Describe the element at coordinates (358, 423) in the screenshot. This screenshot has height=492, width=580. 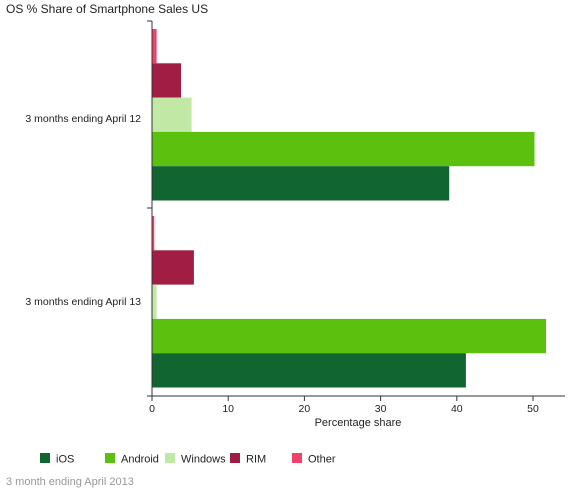
I see `x-axis-title: Percentage share` at that location.